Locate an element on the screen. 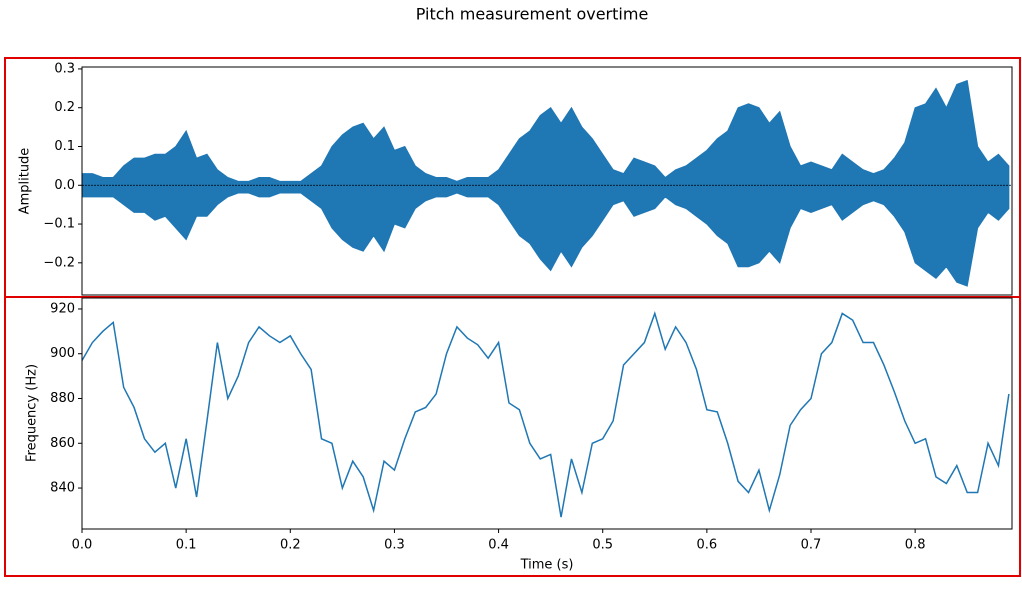  y-tick-label: 0.2 is located at coordinates (64, 107).